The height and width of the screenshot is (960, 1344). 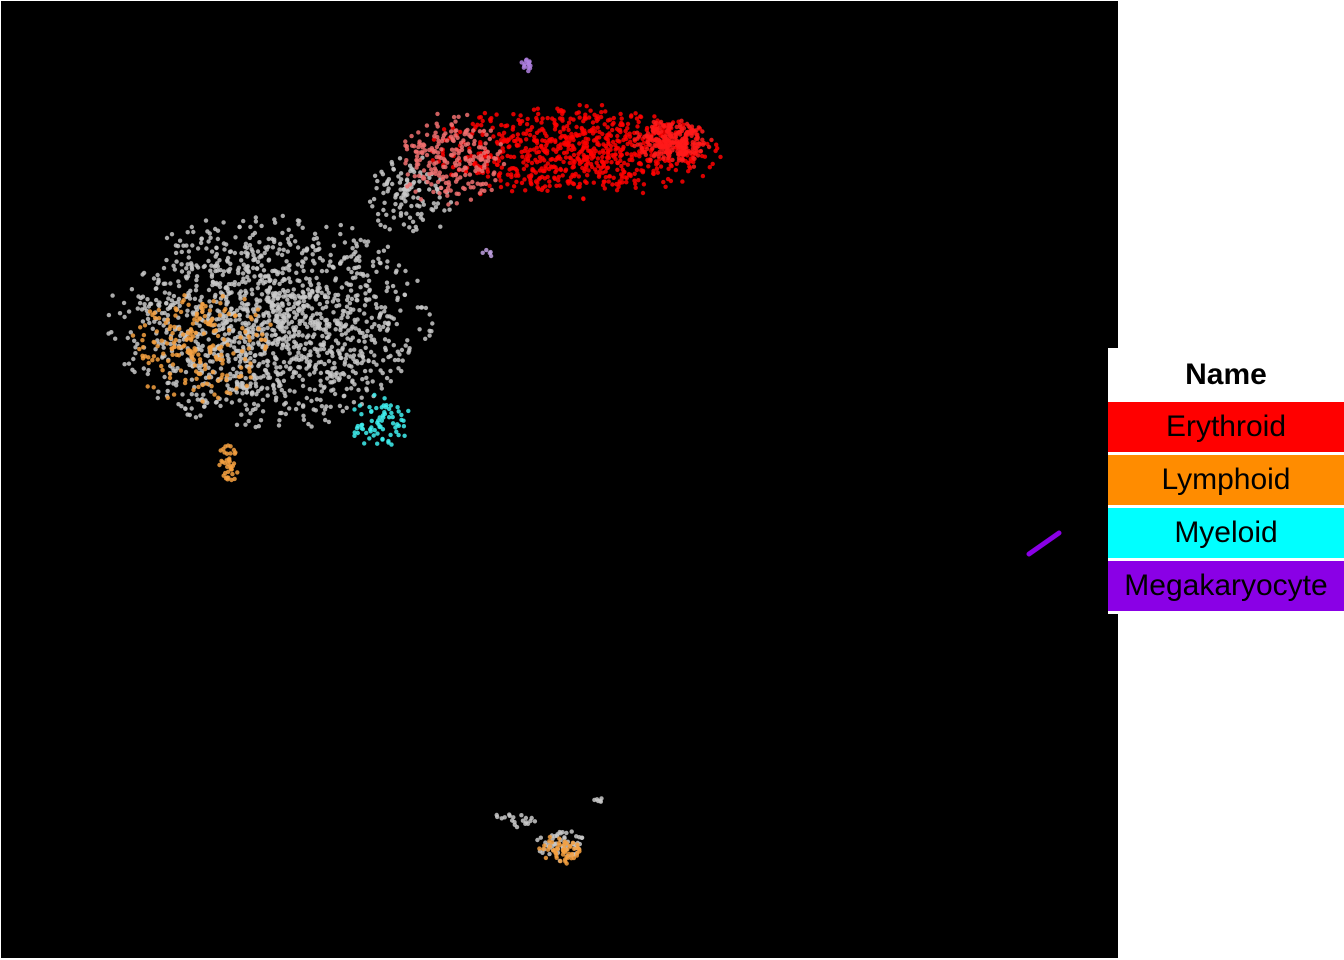 I want to click on cluster-megakaryocyte-small, so click(x=487, y=253).